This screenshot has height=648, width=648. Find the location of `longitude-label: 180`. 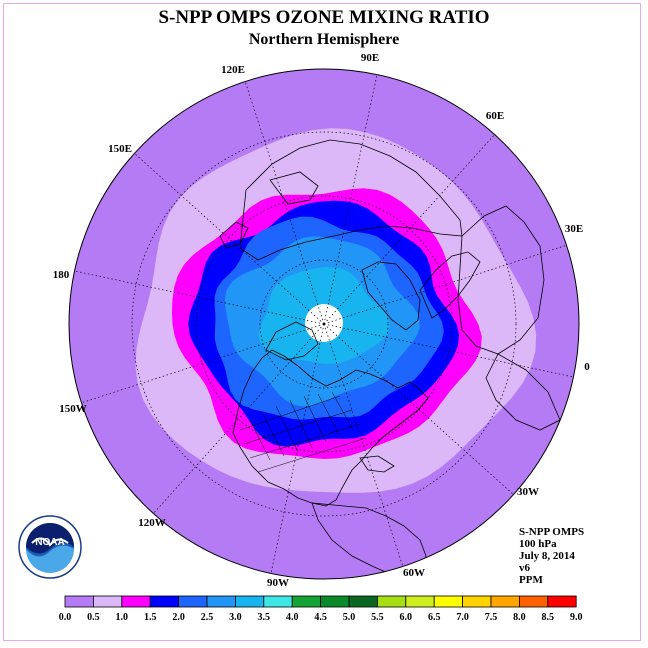

longitude-label: 180 is located at coordinates (61, 275).